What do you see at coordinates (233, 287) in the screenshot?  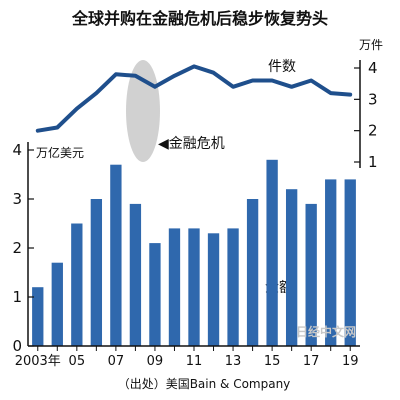 I see `bar-2013` at bounding box center [233, 287].